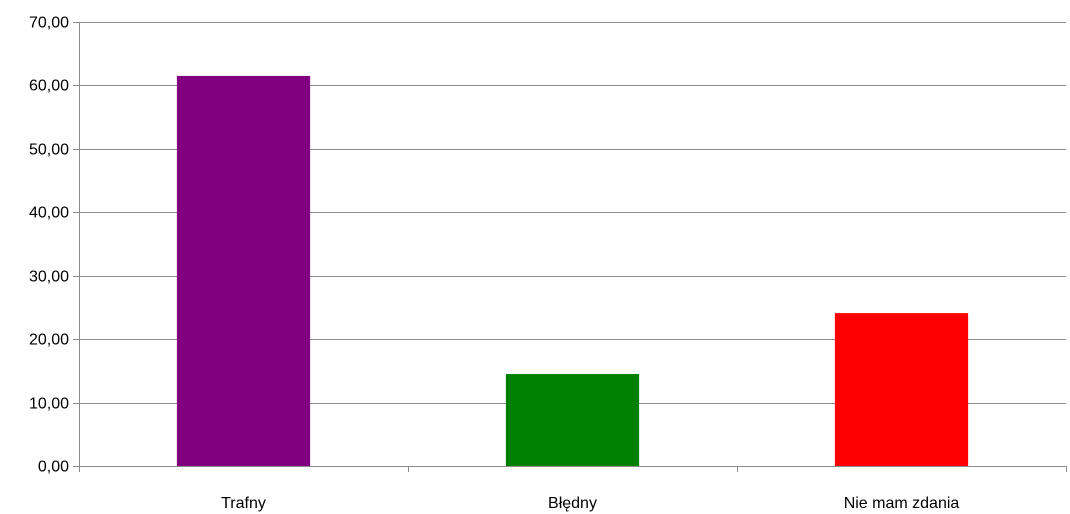 The width and height of the screenshot is (1070, 514). Describe the element at coordinates (243, 503) in the screenshot. I see `x-tick-label: Trafny` at that location.